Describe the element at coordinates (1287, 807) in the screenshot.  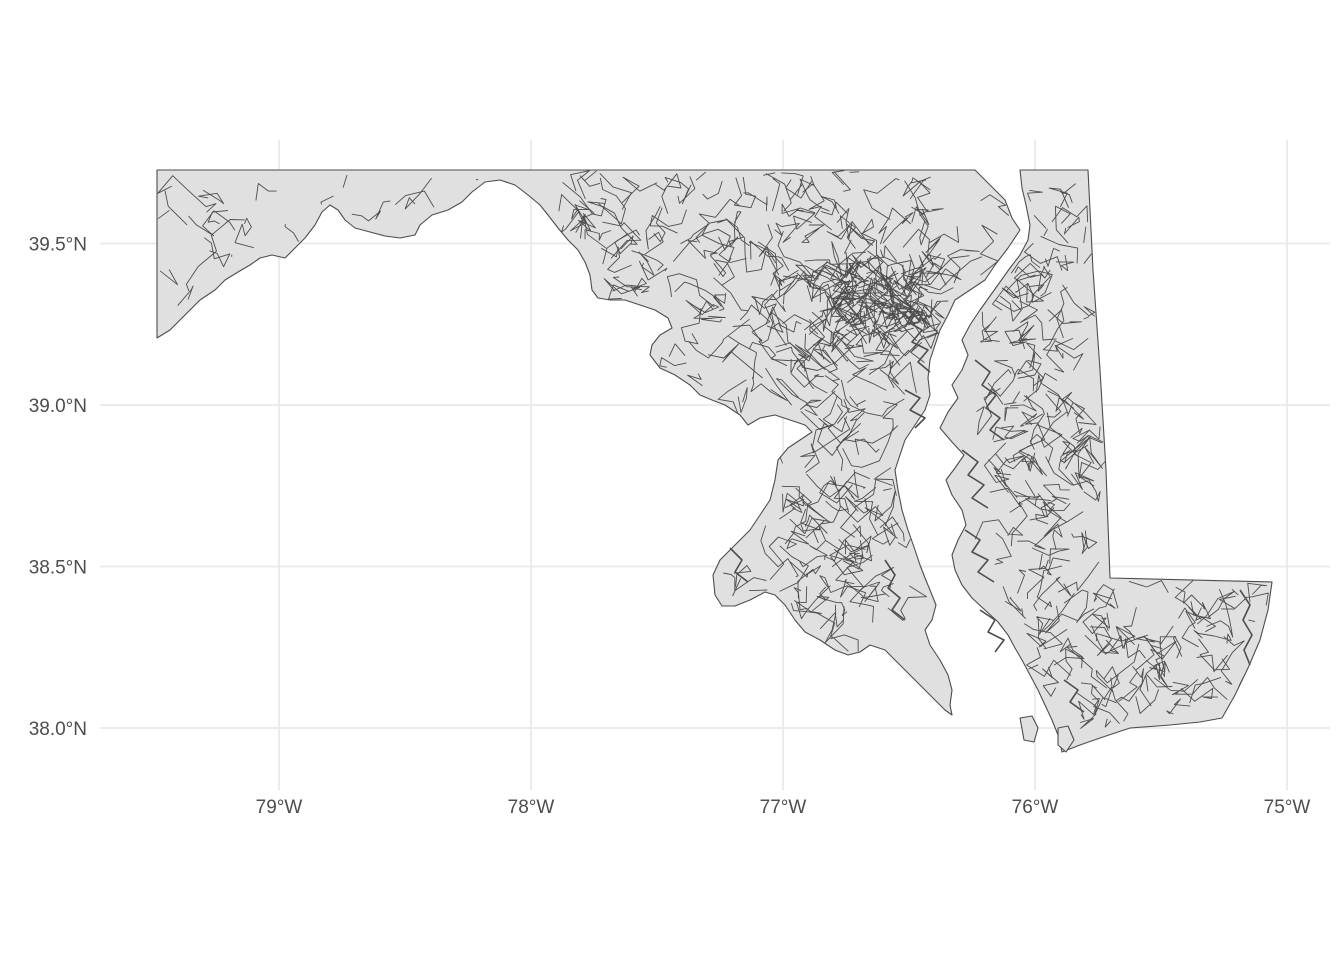
I see `x-tick-label: 75°W` at that location.